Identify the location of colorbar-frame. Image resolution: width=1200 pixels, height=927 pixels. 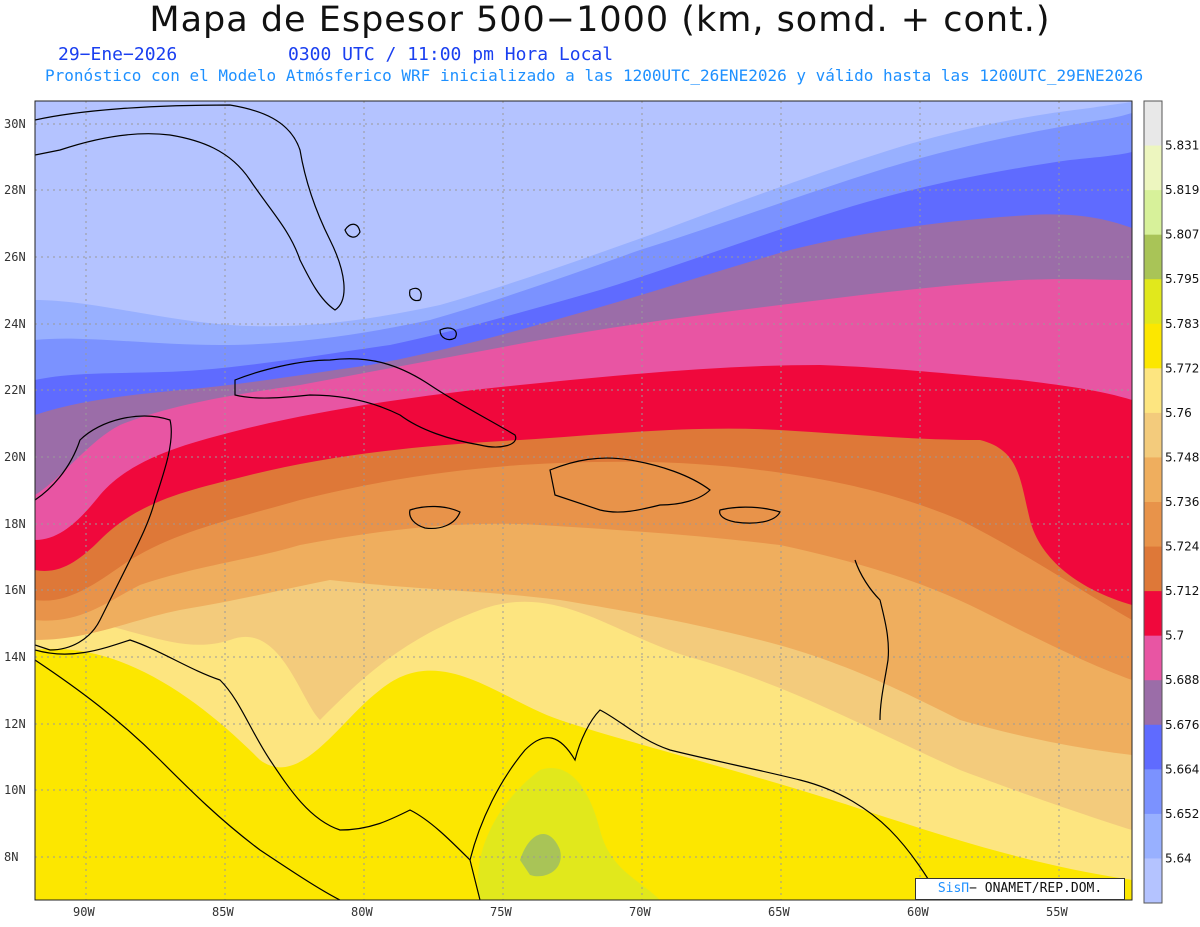
(1153, 502).